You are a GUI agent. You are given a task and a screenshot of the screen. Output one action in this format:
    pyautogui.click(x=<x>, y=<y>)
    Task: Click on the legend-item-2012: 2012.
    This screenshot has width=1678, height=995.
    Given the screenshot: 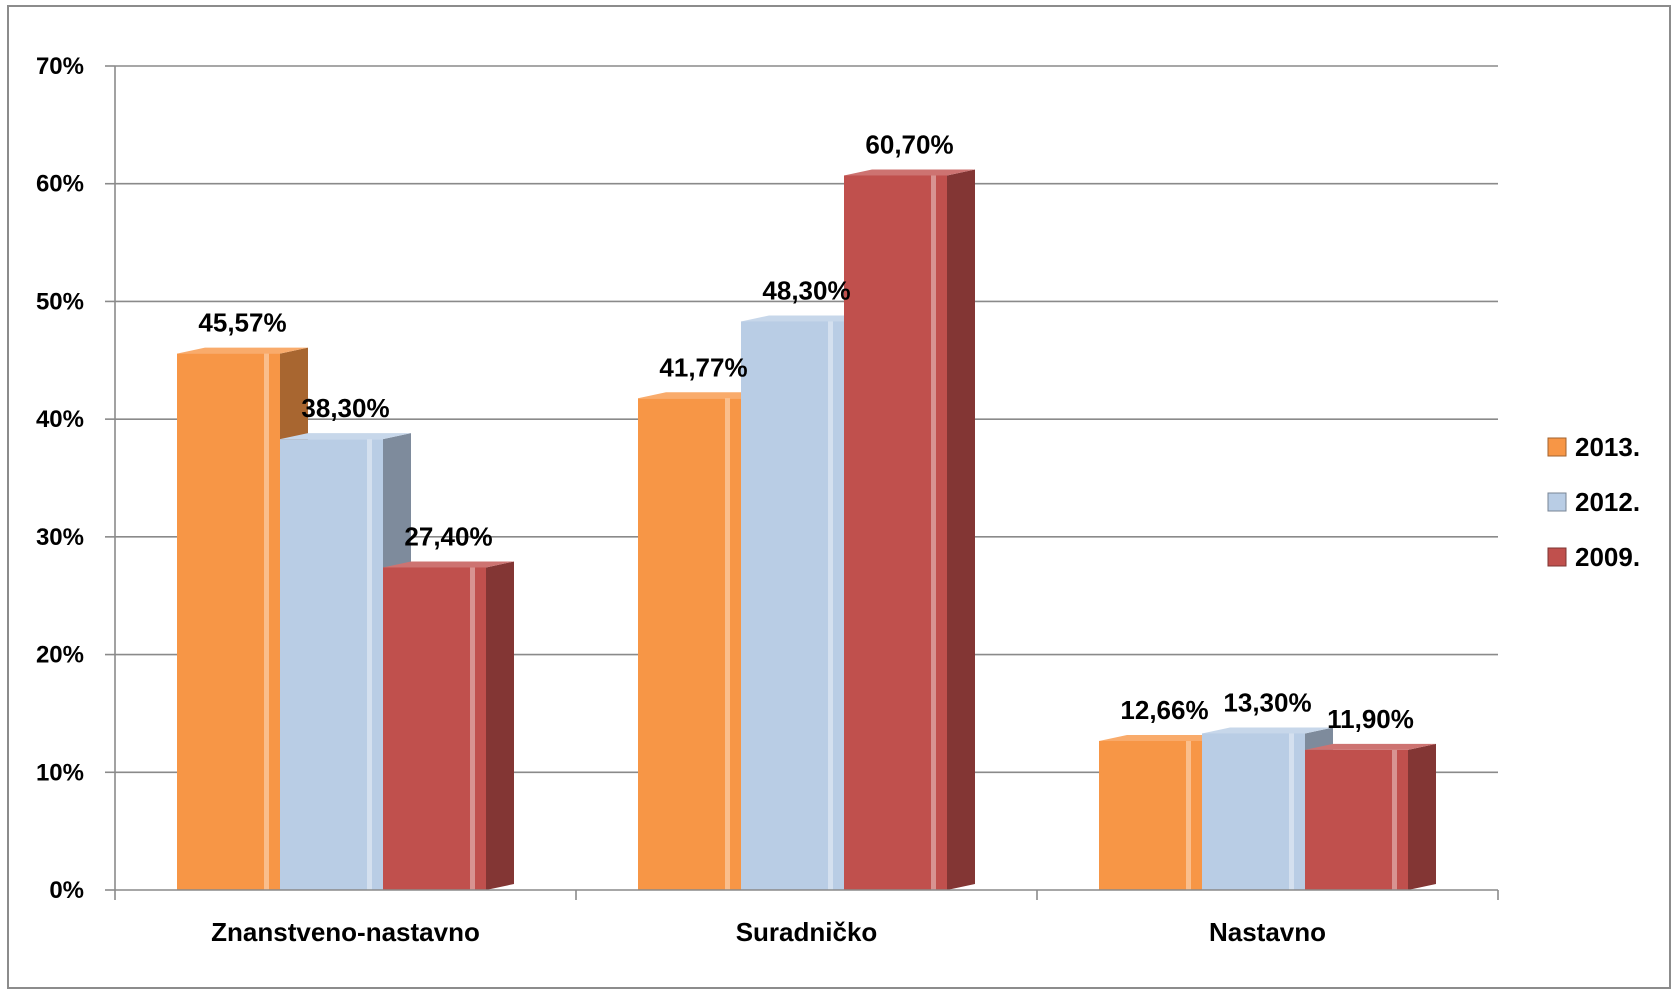 What is the action you would take?
    pyautogui.click(x=1593, y=502)
    